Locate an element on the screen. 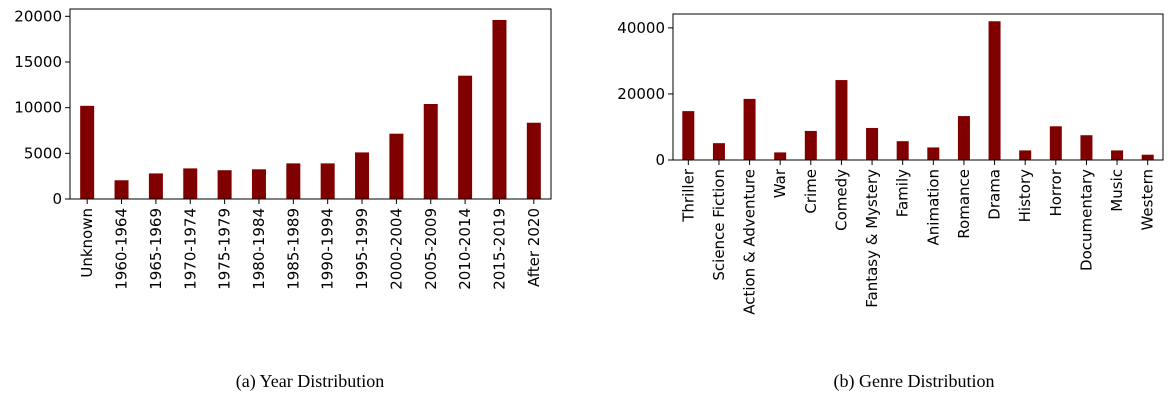 Image resolution: width=1175 pixels, height=396 pixels. x-tick-label: 1995-1999 is located at coordinates (362, 249).